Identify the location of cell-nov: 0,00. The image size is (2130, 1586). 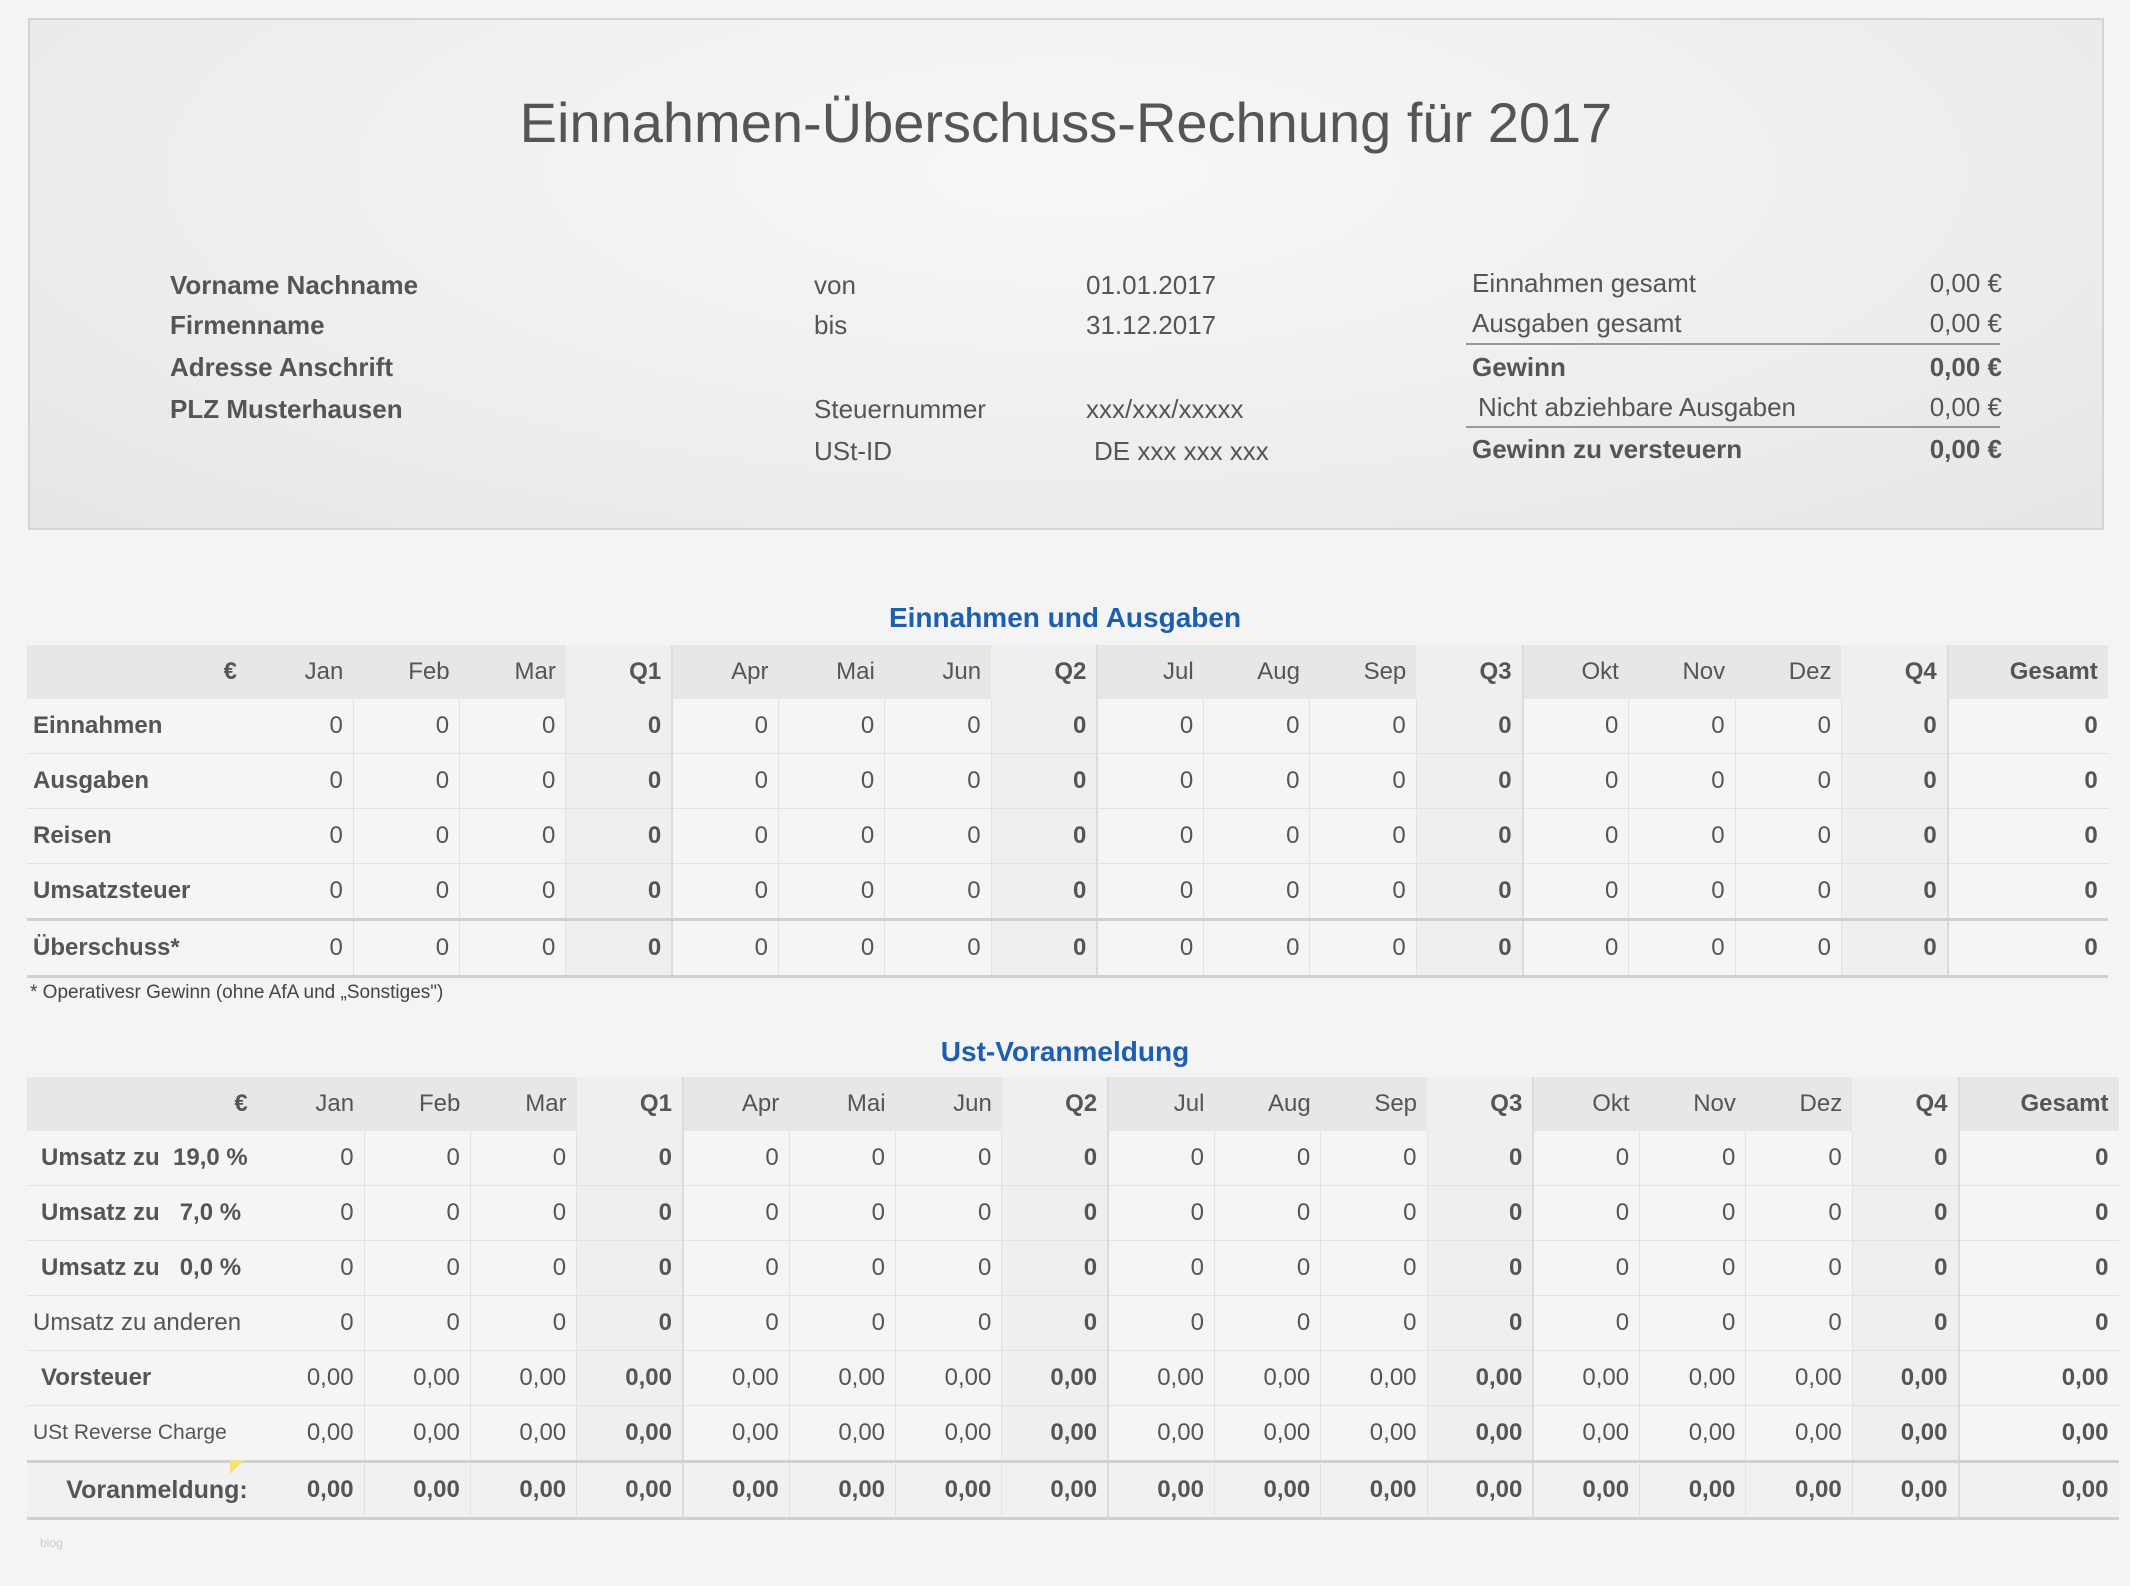
(1693, 1490).